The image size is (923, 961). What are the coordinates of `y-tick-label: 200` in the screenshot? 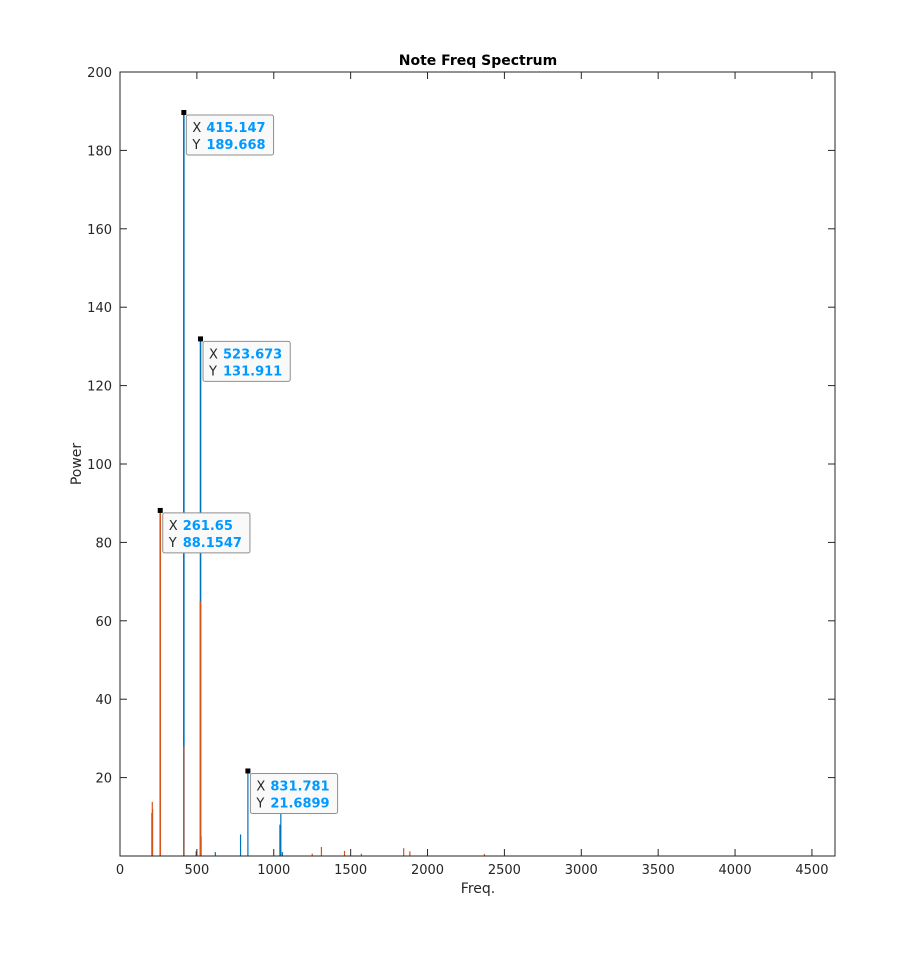 It's located at (99, 73).